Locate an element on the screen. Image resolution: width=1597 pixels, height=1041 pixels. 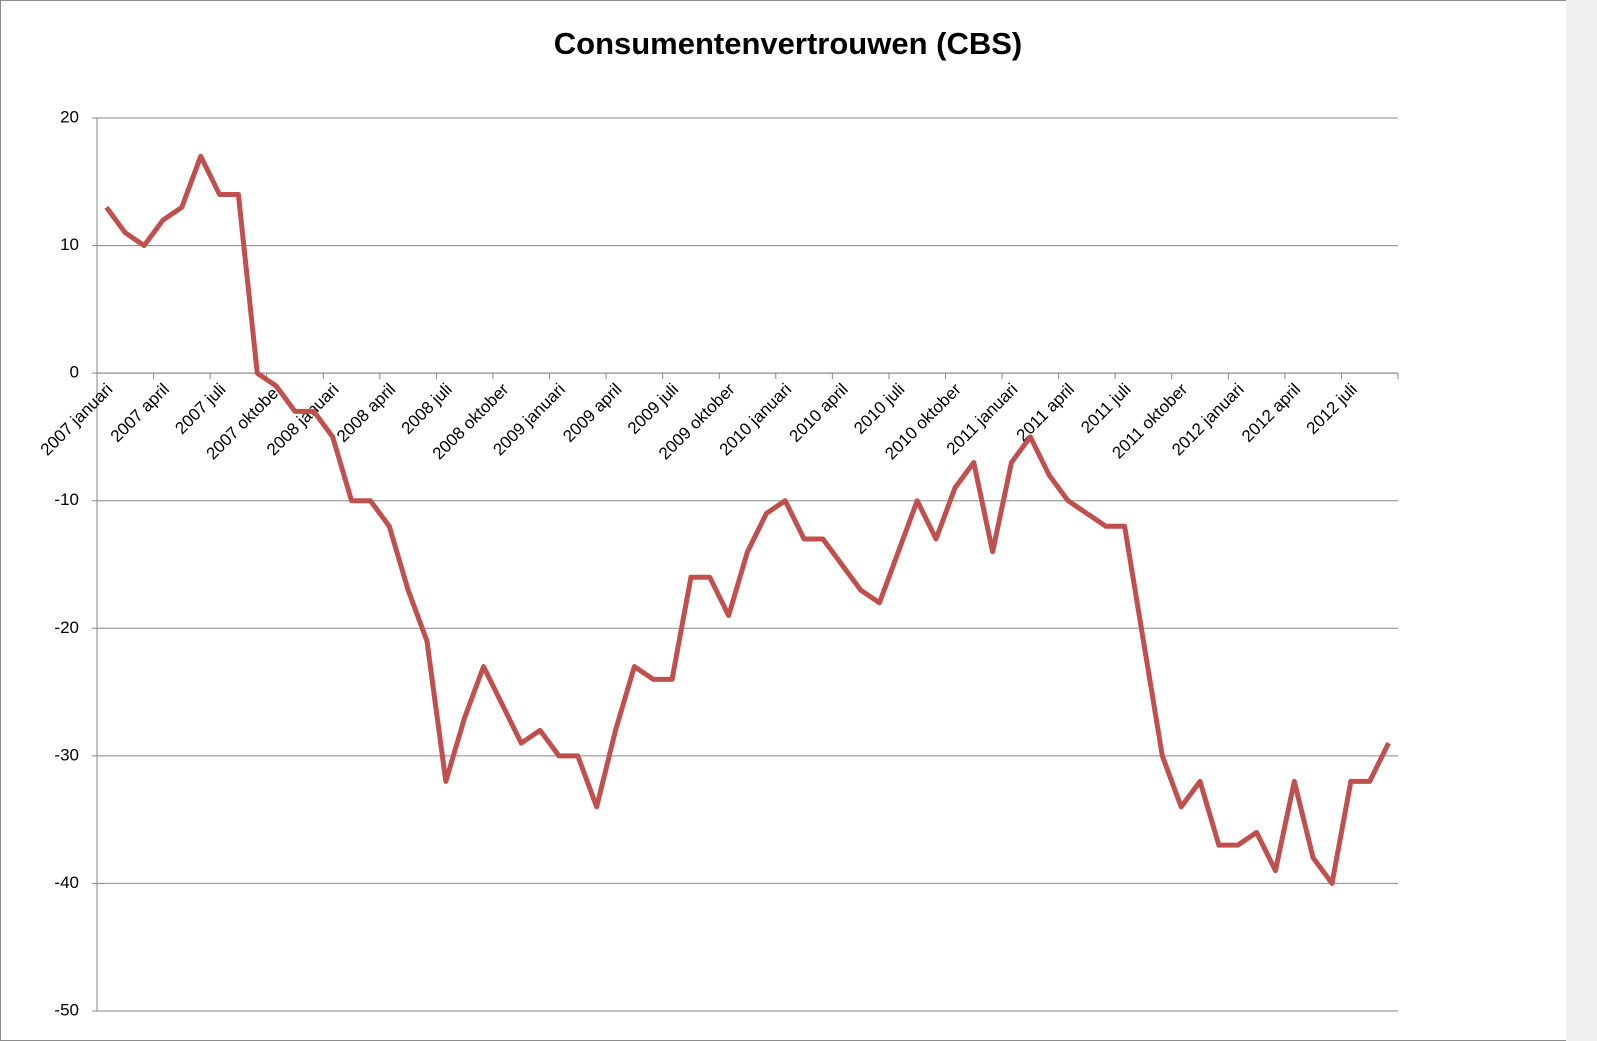
y-tick-label: -50 is located at coordinates (66, 1009).